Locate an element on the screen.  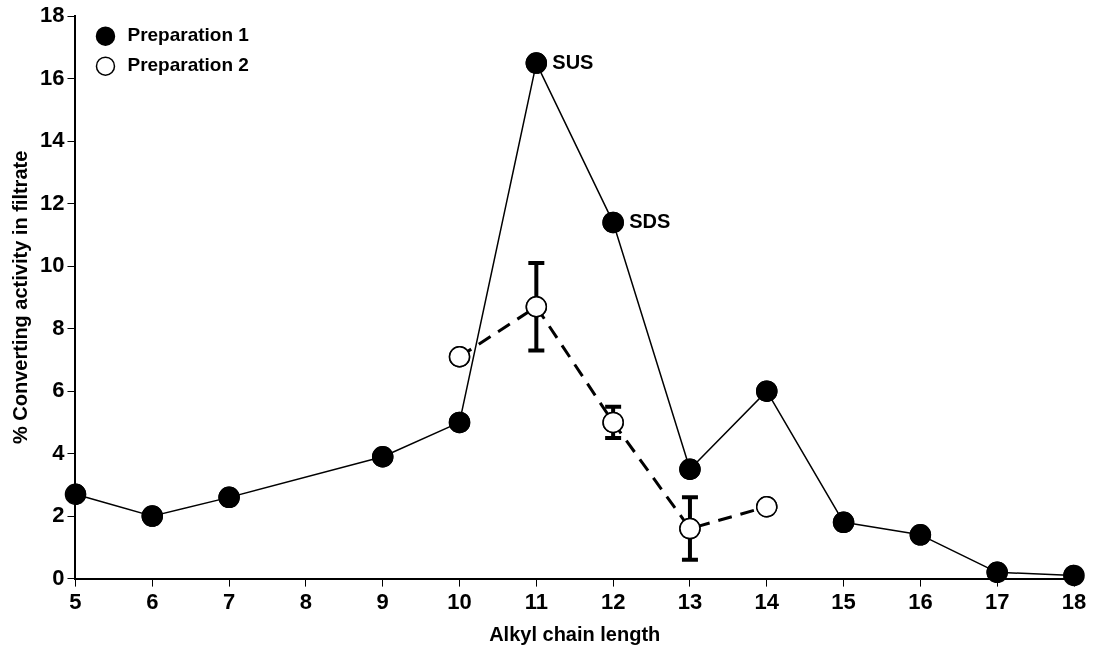
legend-label: Preparation 2 is located at coordinates (188, 65).